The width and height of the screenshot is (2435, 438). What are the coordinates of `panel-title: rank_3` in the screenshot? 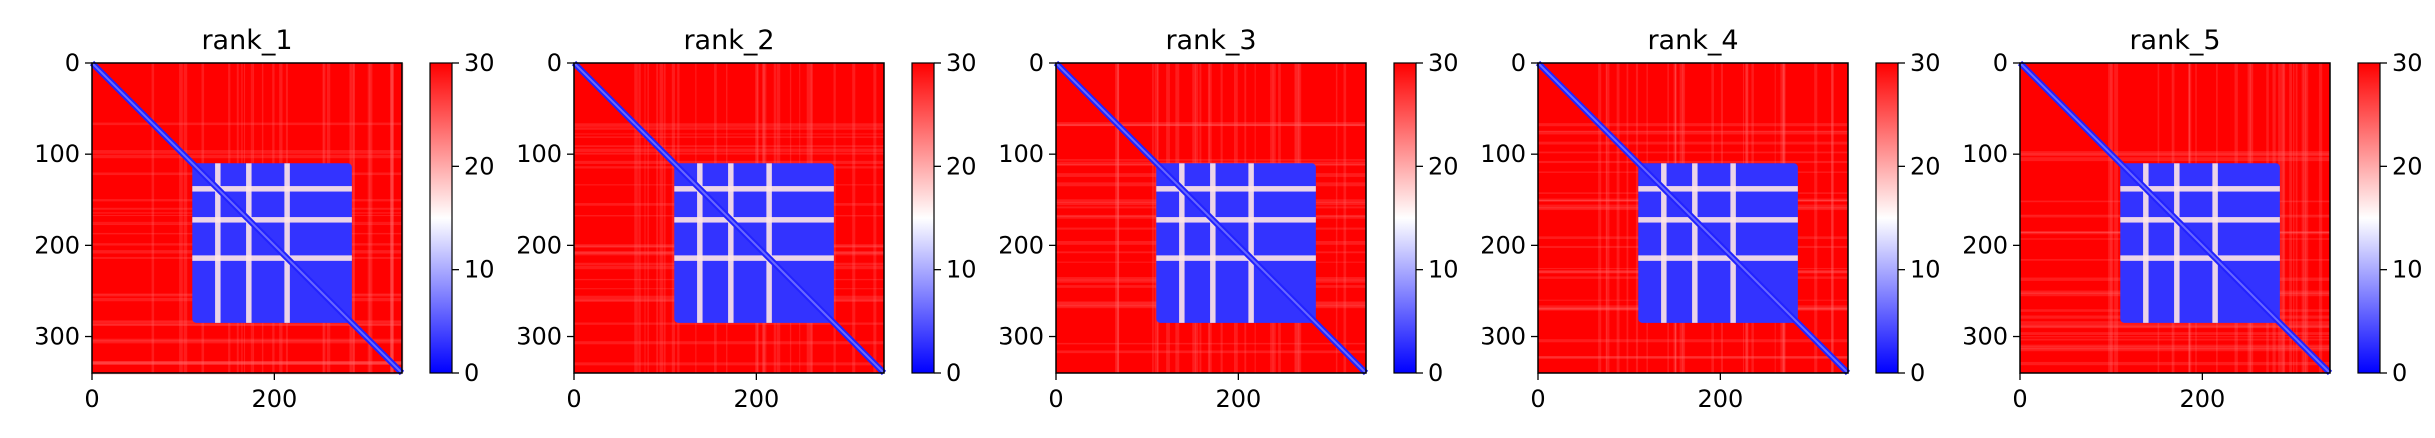 It's located at (1210, 40).